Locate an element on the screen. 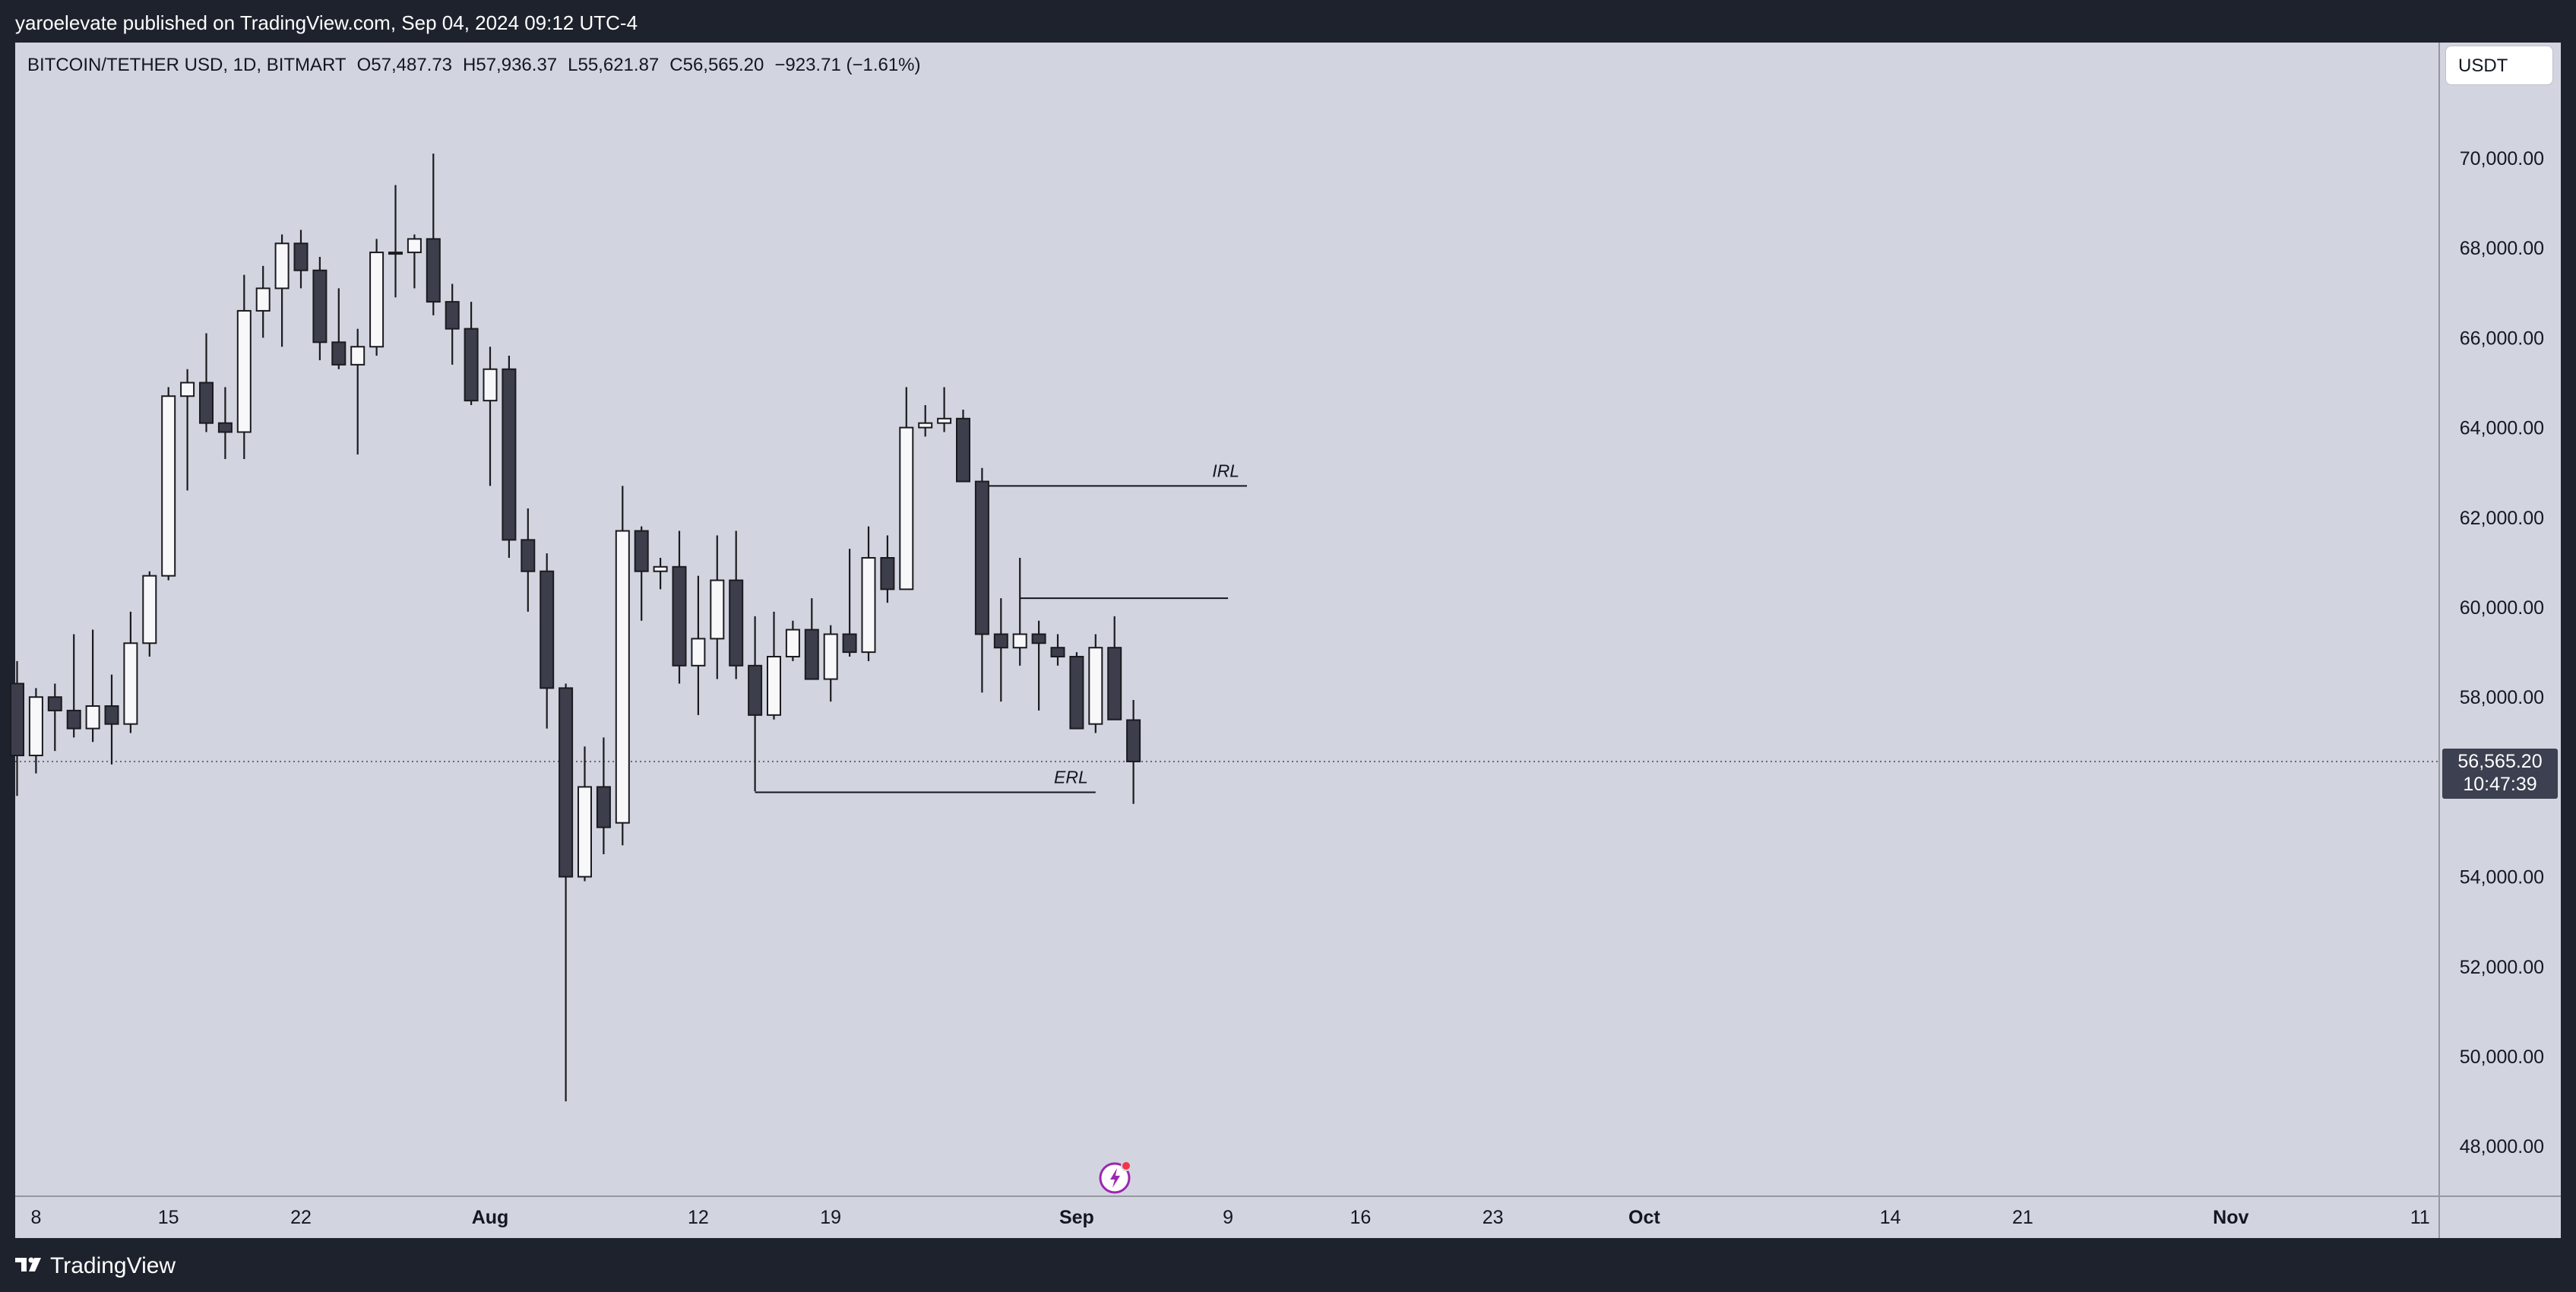 The width and height of the screenshot is (2576, 1292). time-tick-label: Aug is located at coordinates (490, 1218).